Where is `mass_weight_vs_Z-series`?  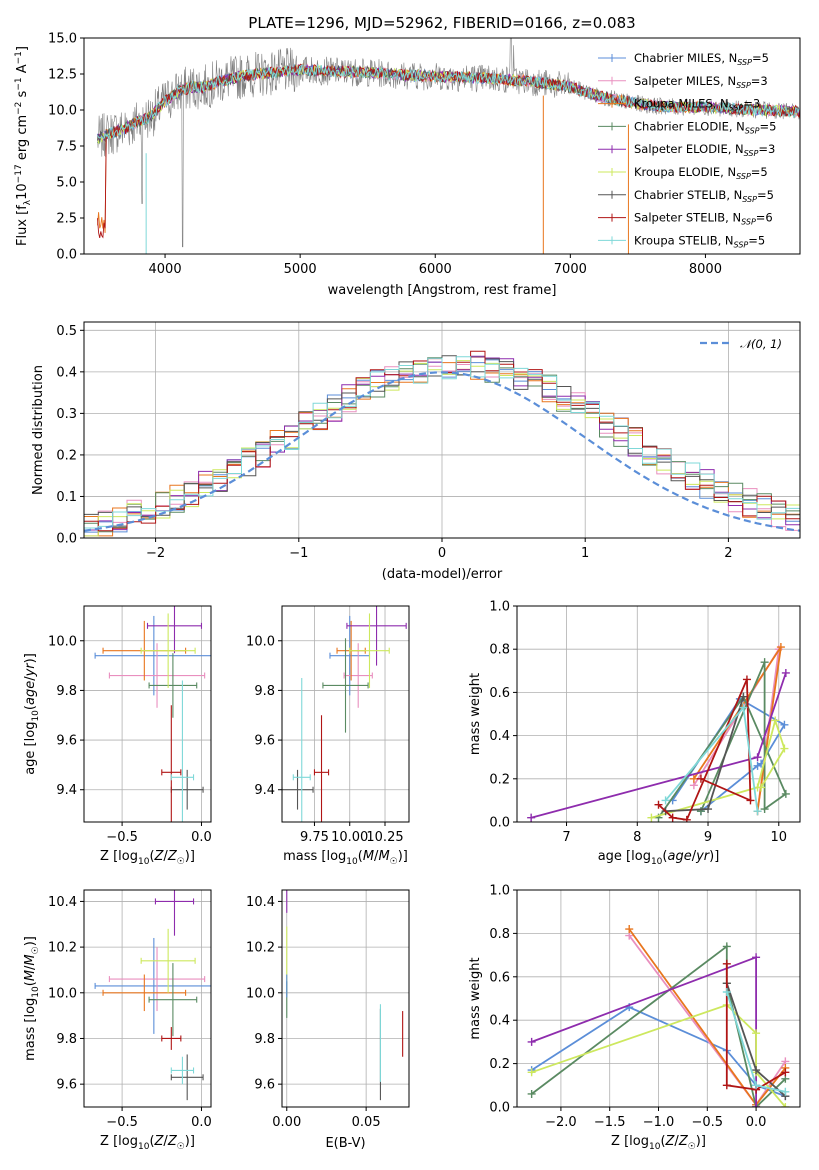 mass_weight_vs_Z-series is located at coordinates (658, 1016).